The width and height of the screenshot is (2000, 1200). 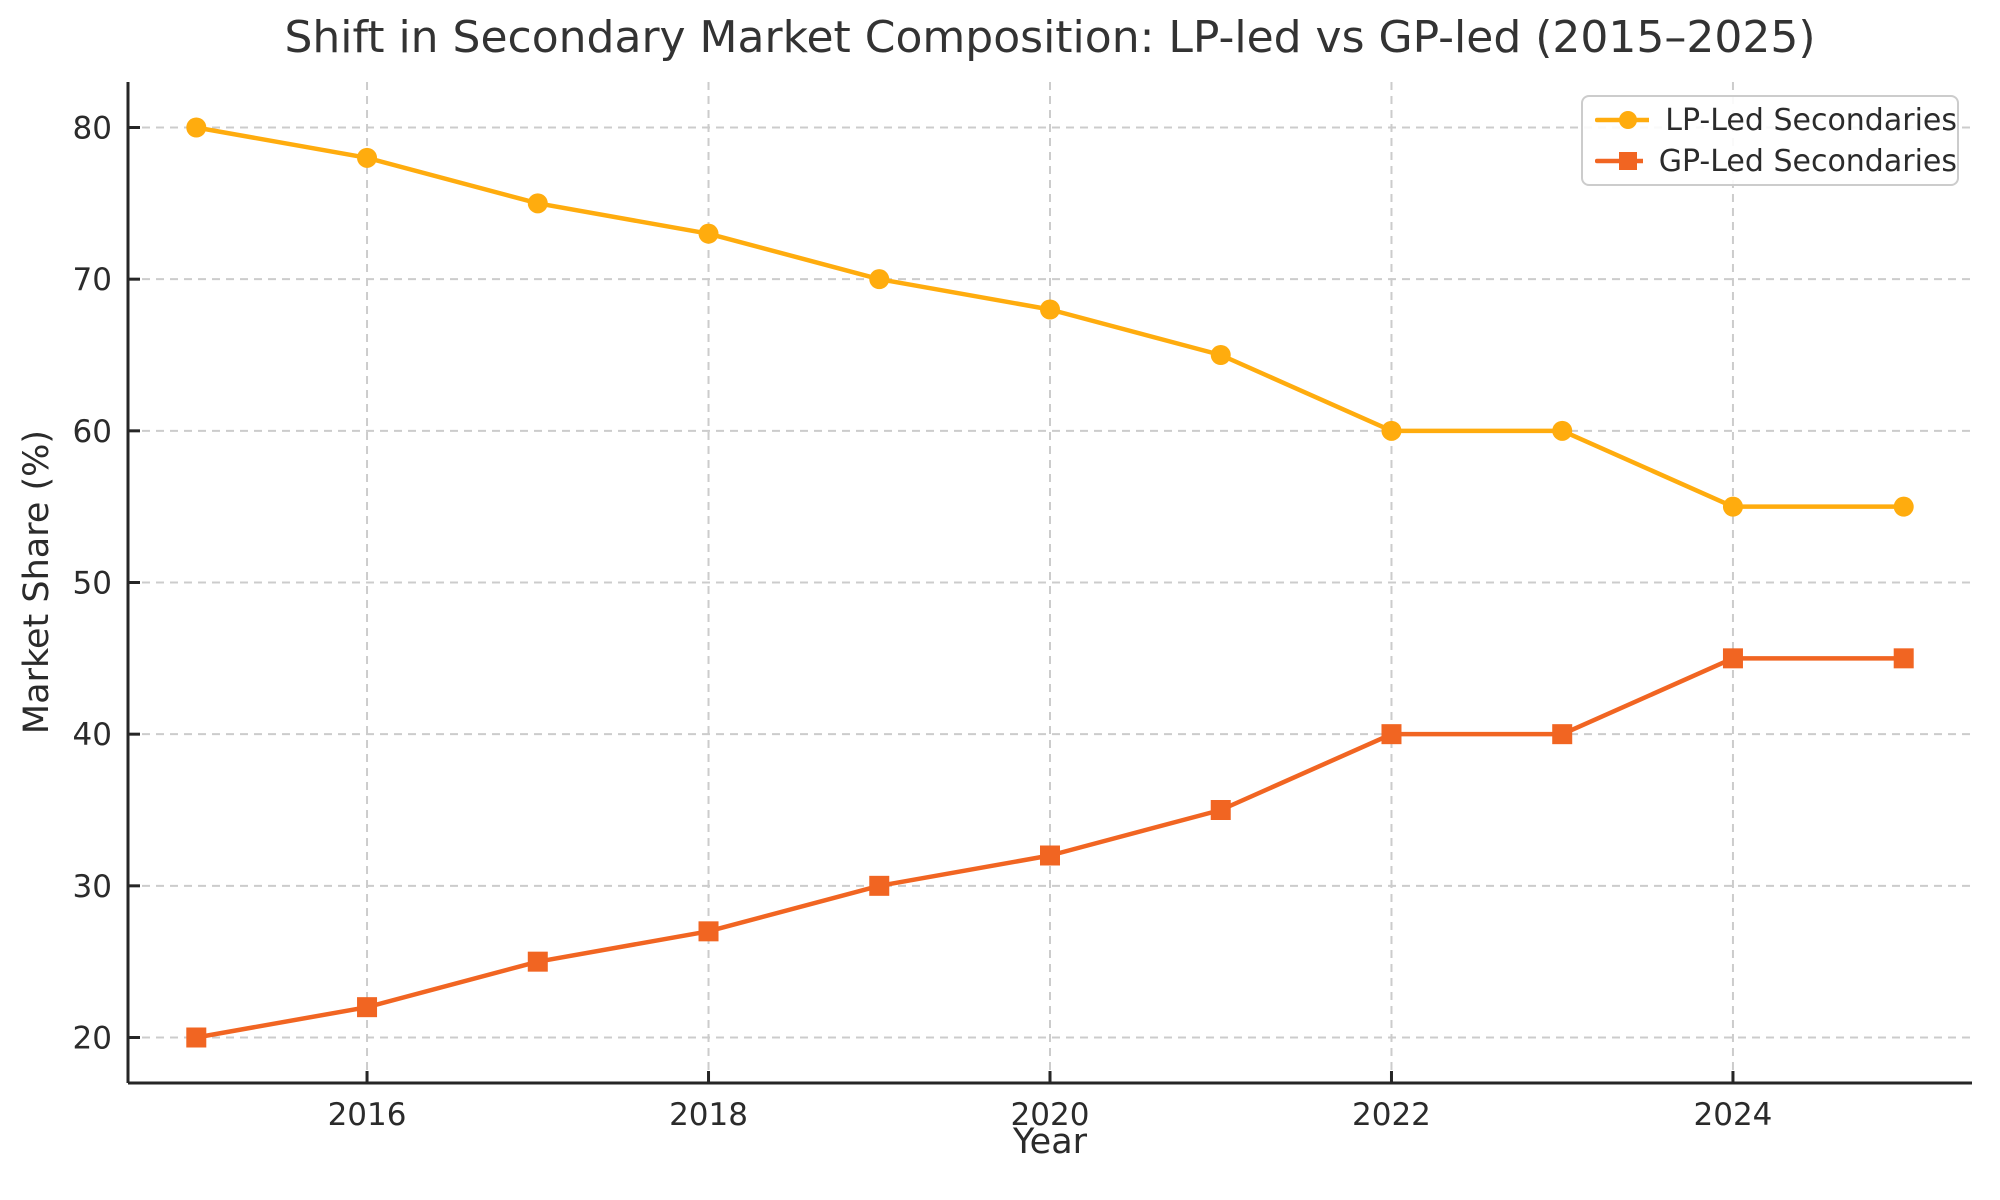 I want to click on x-tick-label: 2016, so click(x=367, y=1115).